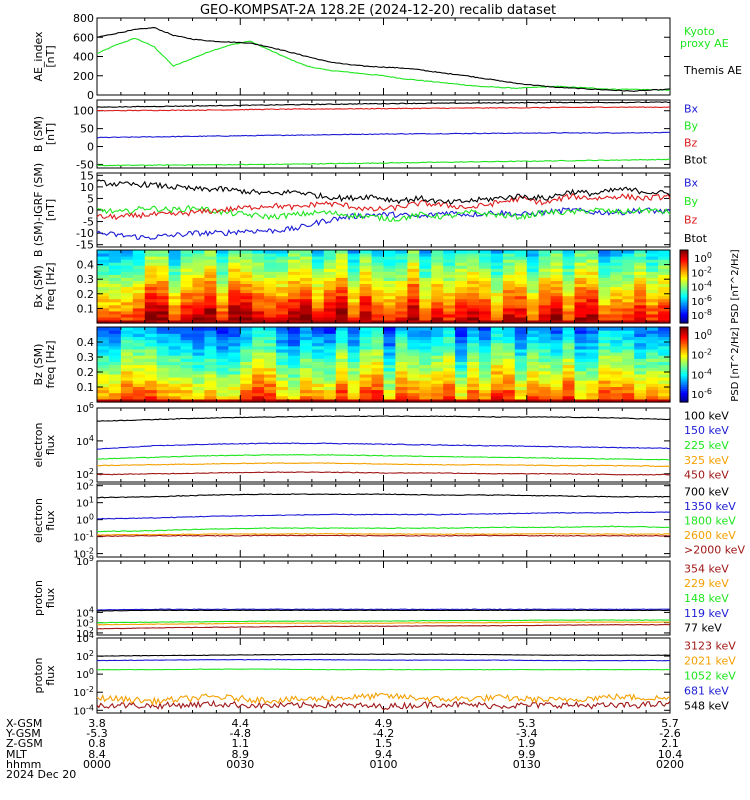 The image size is (750, 800). Describe the element at coordinates (384, 764) in the screenshot. I see `ephemeris-value: 0100` at that location.